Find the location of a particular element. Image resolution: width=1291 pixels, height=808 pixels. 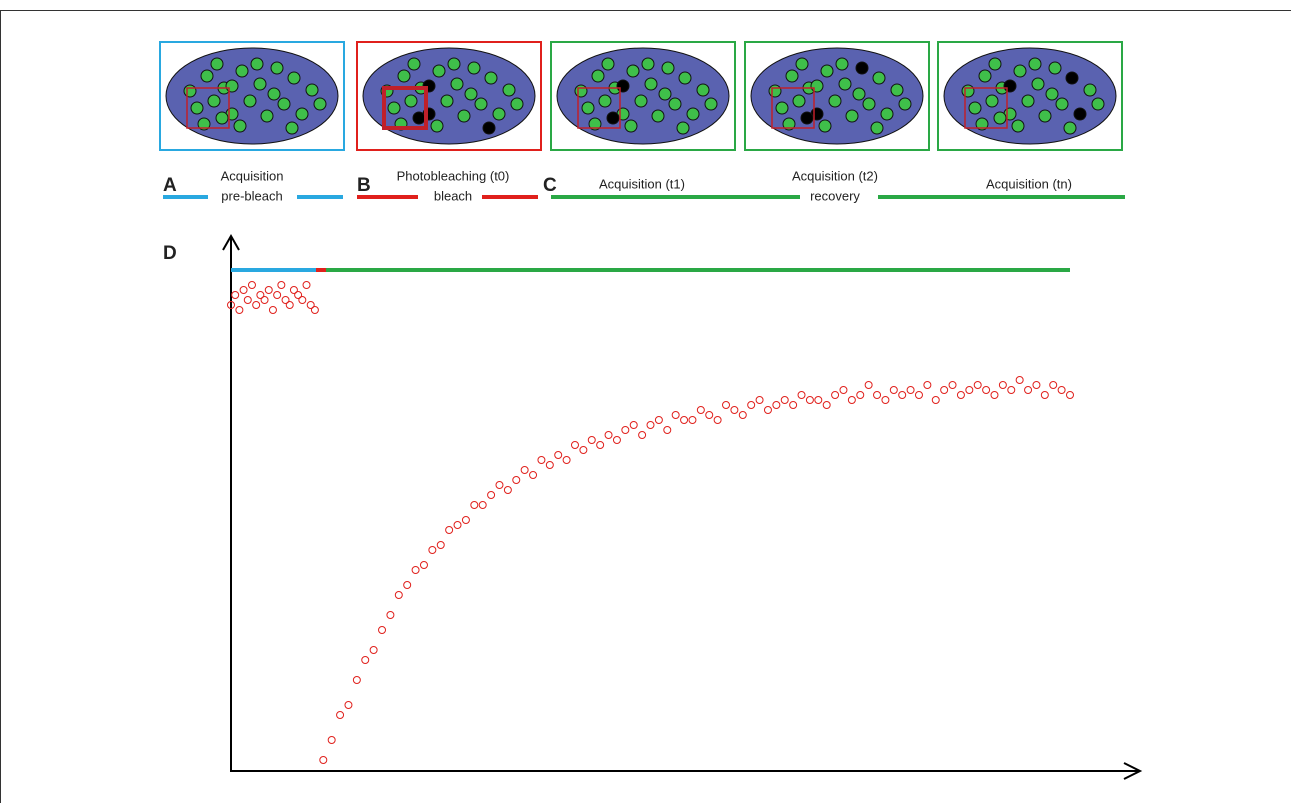

label: pre-bleach is located at coordinates (251, 195).